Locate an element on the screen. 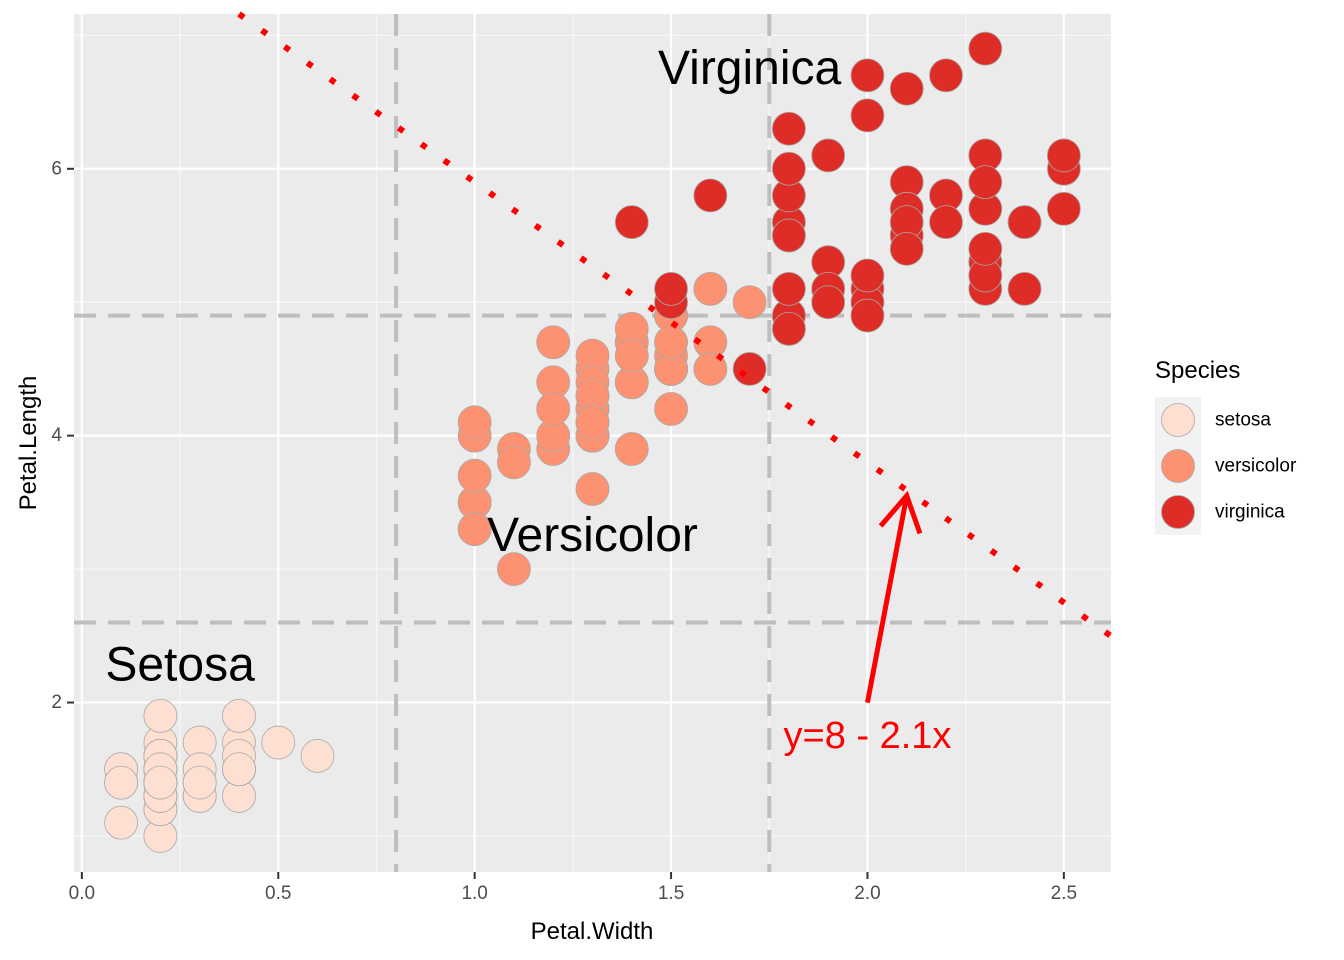  legend-label-virginica: virginica is located at coordinates (1250, 512).